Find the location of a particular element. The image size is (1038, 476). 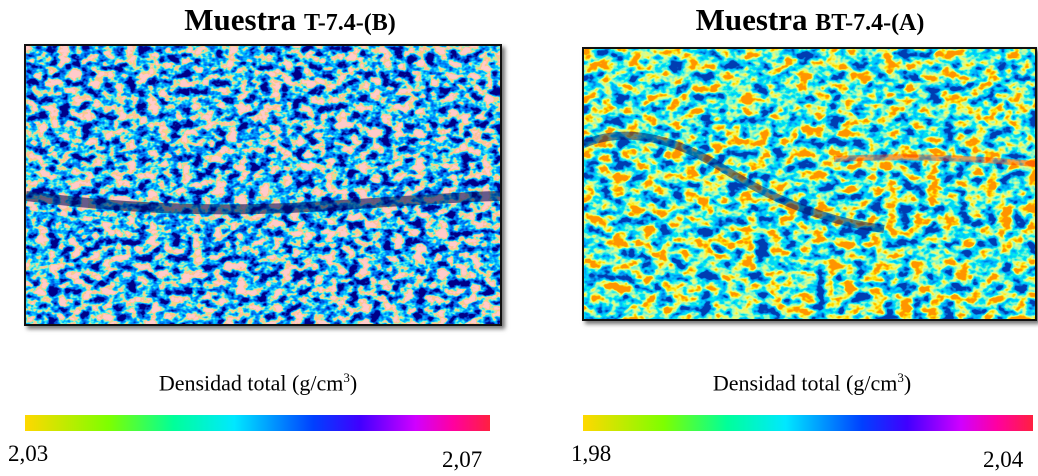

colorbar-min: 1,98 is located at coordinates (591, 453).